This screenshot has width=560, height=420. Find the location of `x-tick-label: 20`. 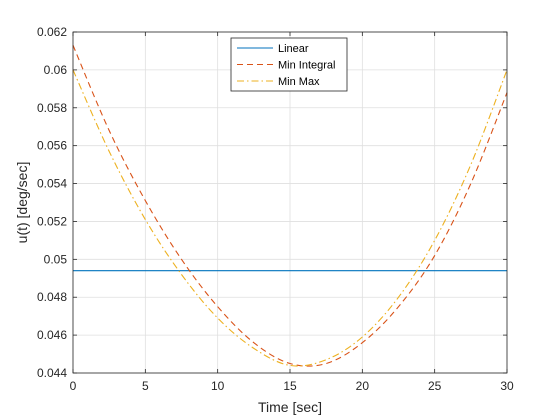

x-tick-label: 20 is located at coordinates (363, 386).